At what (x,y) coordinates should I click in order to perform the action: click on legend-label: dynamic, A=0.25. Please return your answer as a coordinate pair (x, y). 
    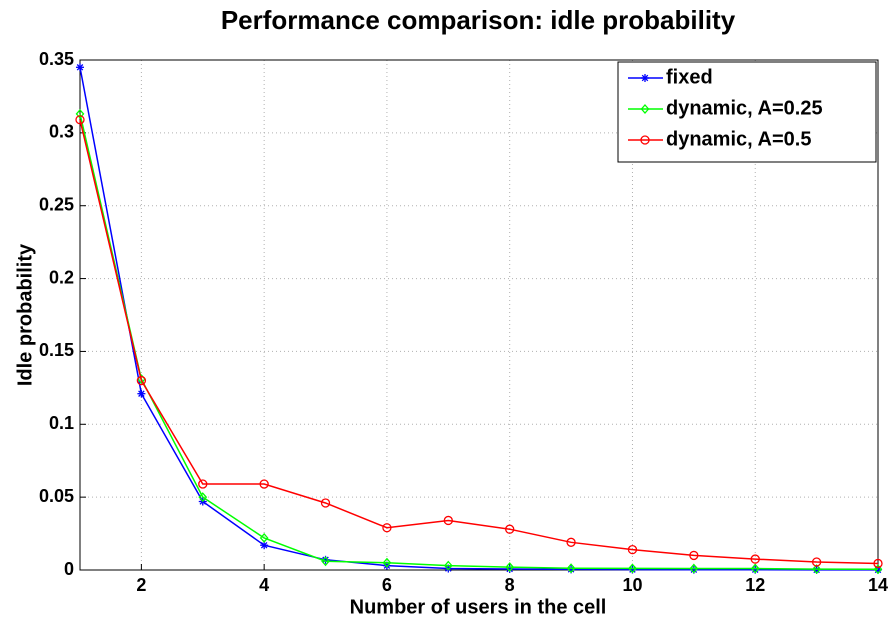
    Looking at the image, I should click on (744, 108).